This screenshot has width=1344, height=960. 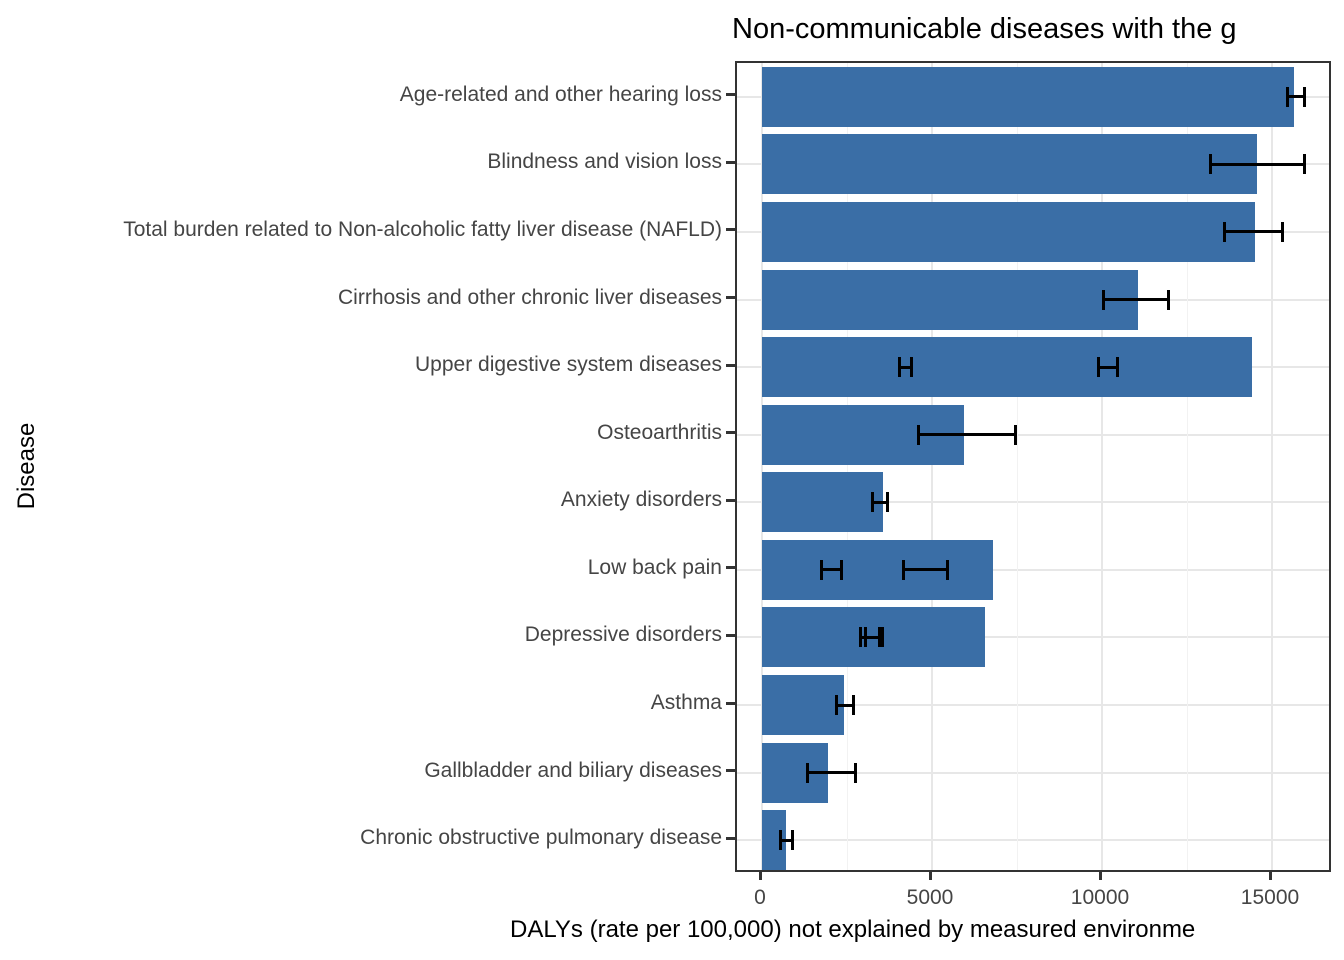 What do you see at coordinates (1100, 897) in the screenshot?
I see `x-tick-label: 10000` at bounding box center [1100, 897].